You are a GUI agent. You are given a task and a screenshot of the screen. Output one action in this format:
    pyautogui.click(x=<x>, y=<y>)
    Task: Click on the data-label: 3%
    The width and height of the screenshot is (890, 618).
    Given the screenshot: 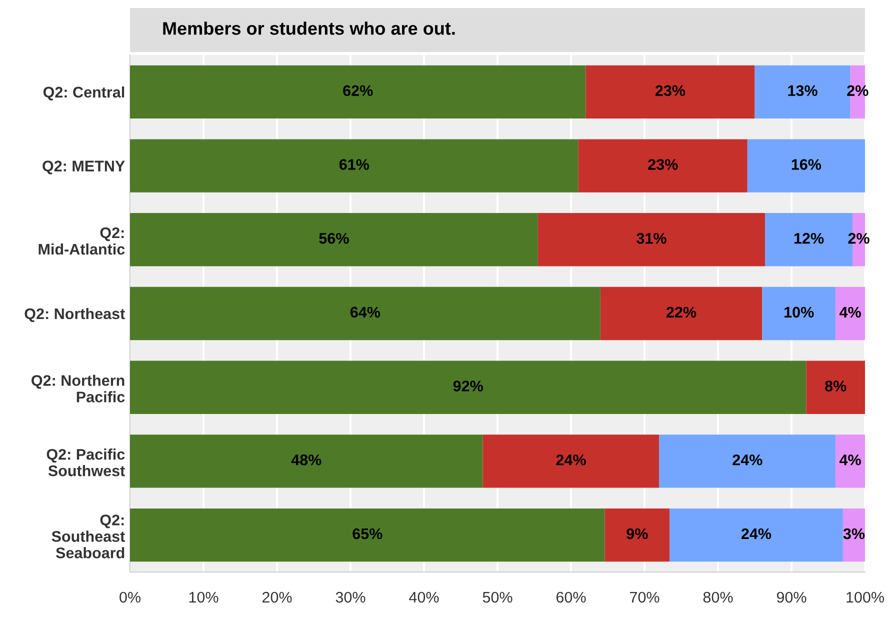 What is the action you would take?
    pyautogui.click(x=854, y=534)
    